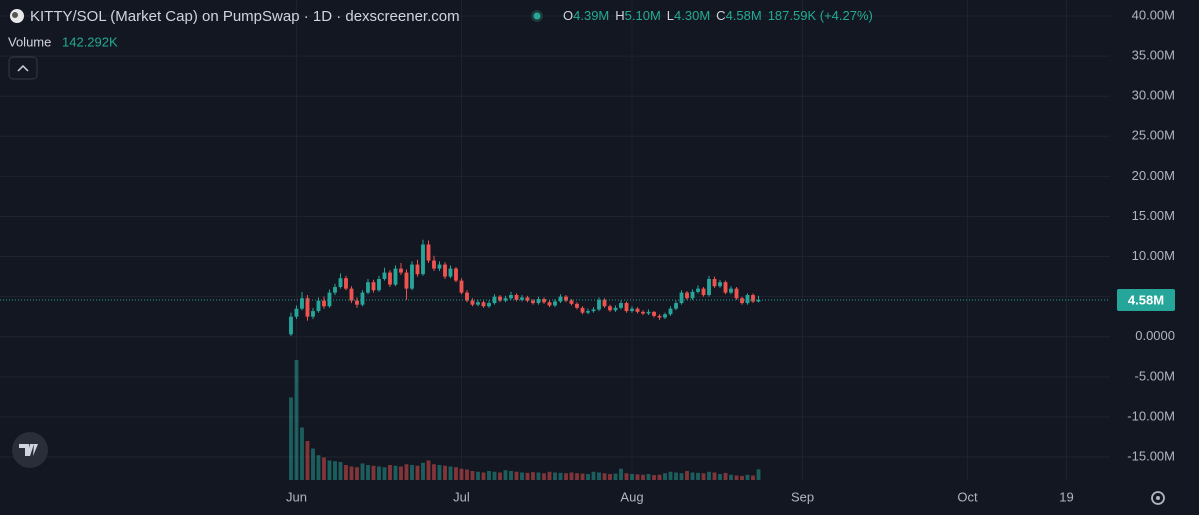  What do you see at coordinates (525, 287) in the screenshot?
I see `candles` at bounding box center [525, 287].